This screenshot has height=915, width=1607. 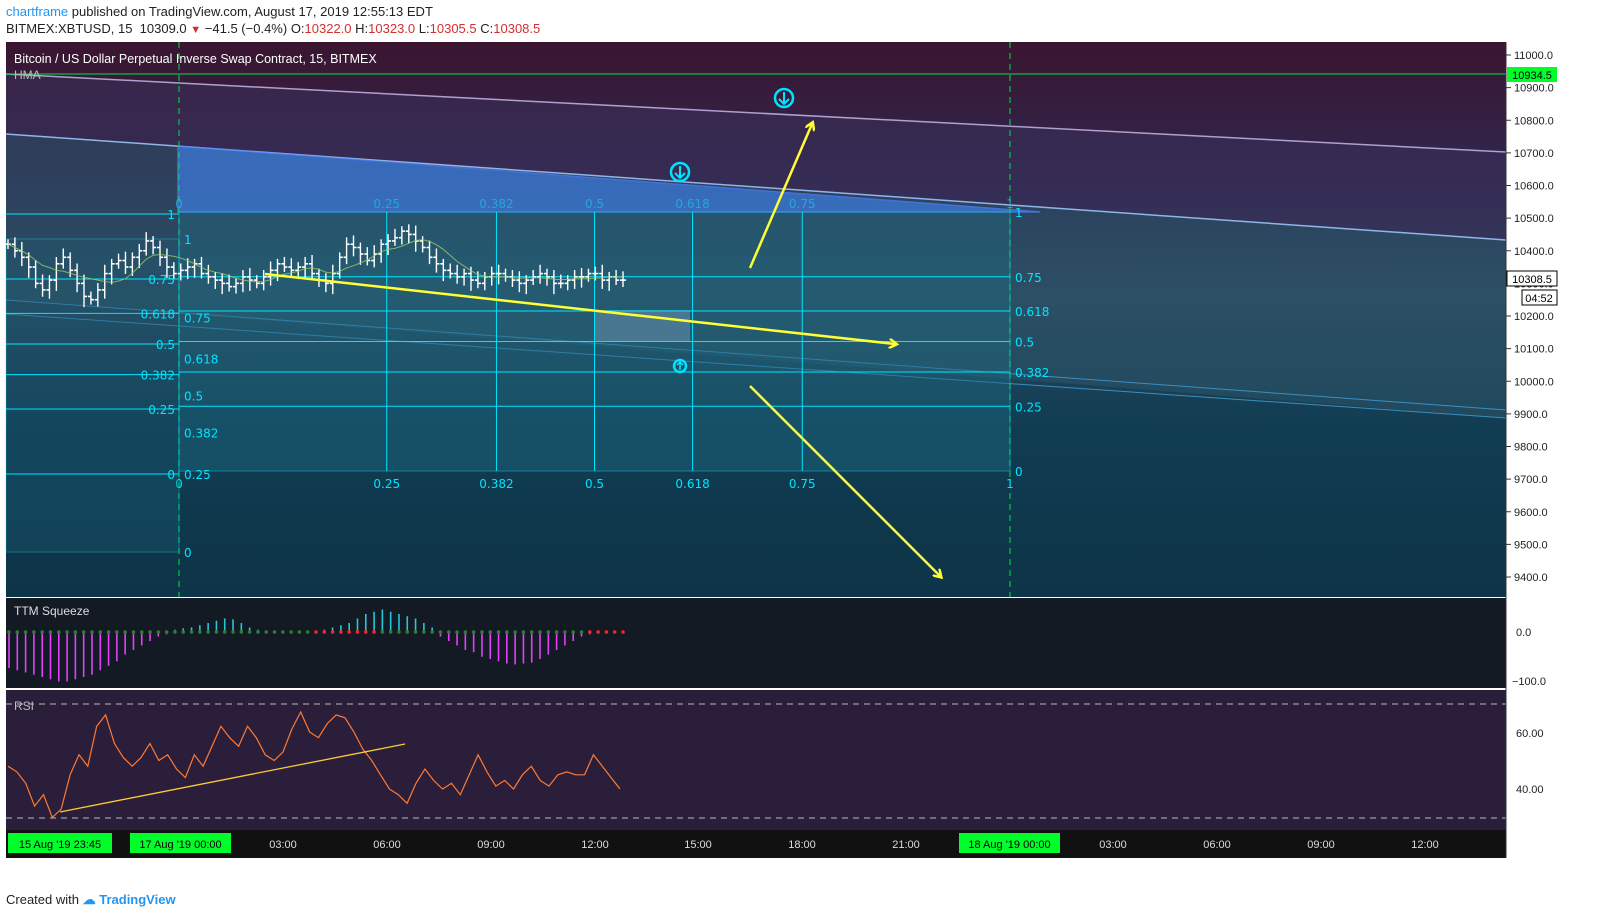 What do you see at coordinates (387, 845) in the screenshot?
I see `time-tick-label: 06:00` at bounding box center [387, 845].